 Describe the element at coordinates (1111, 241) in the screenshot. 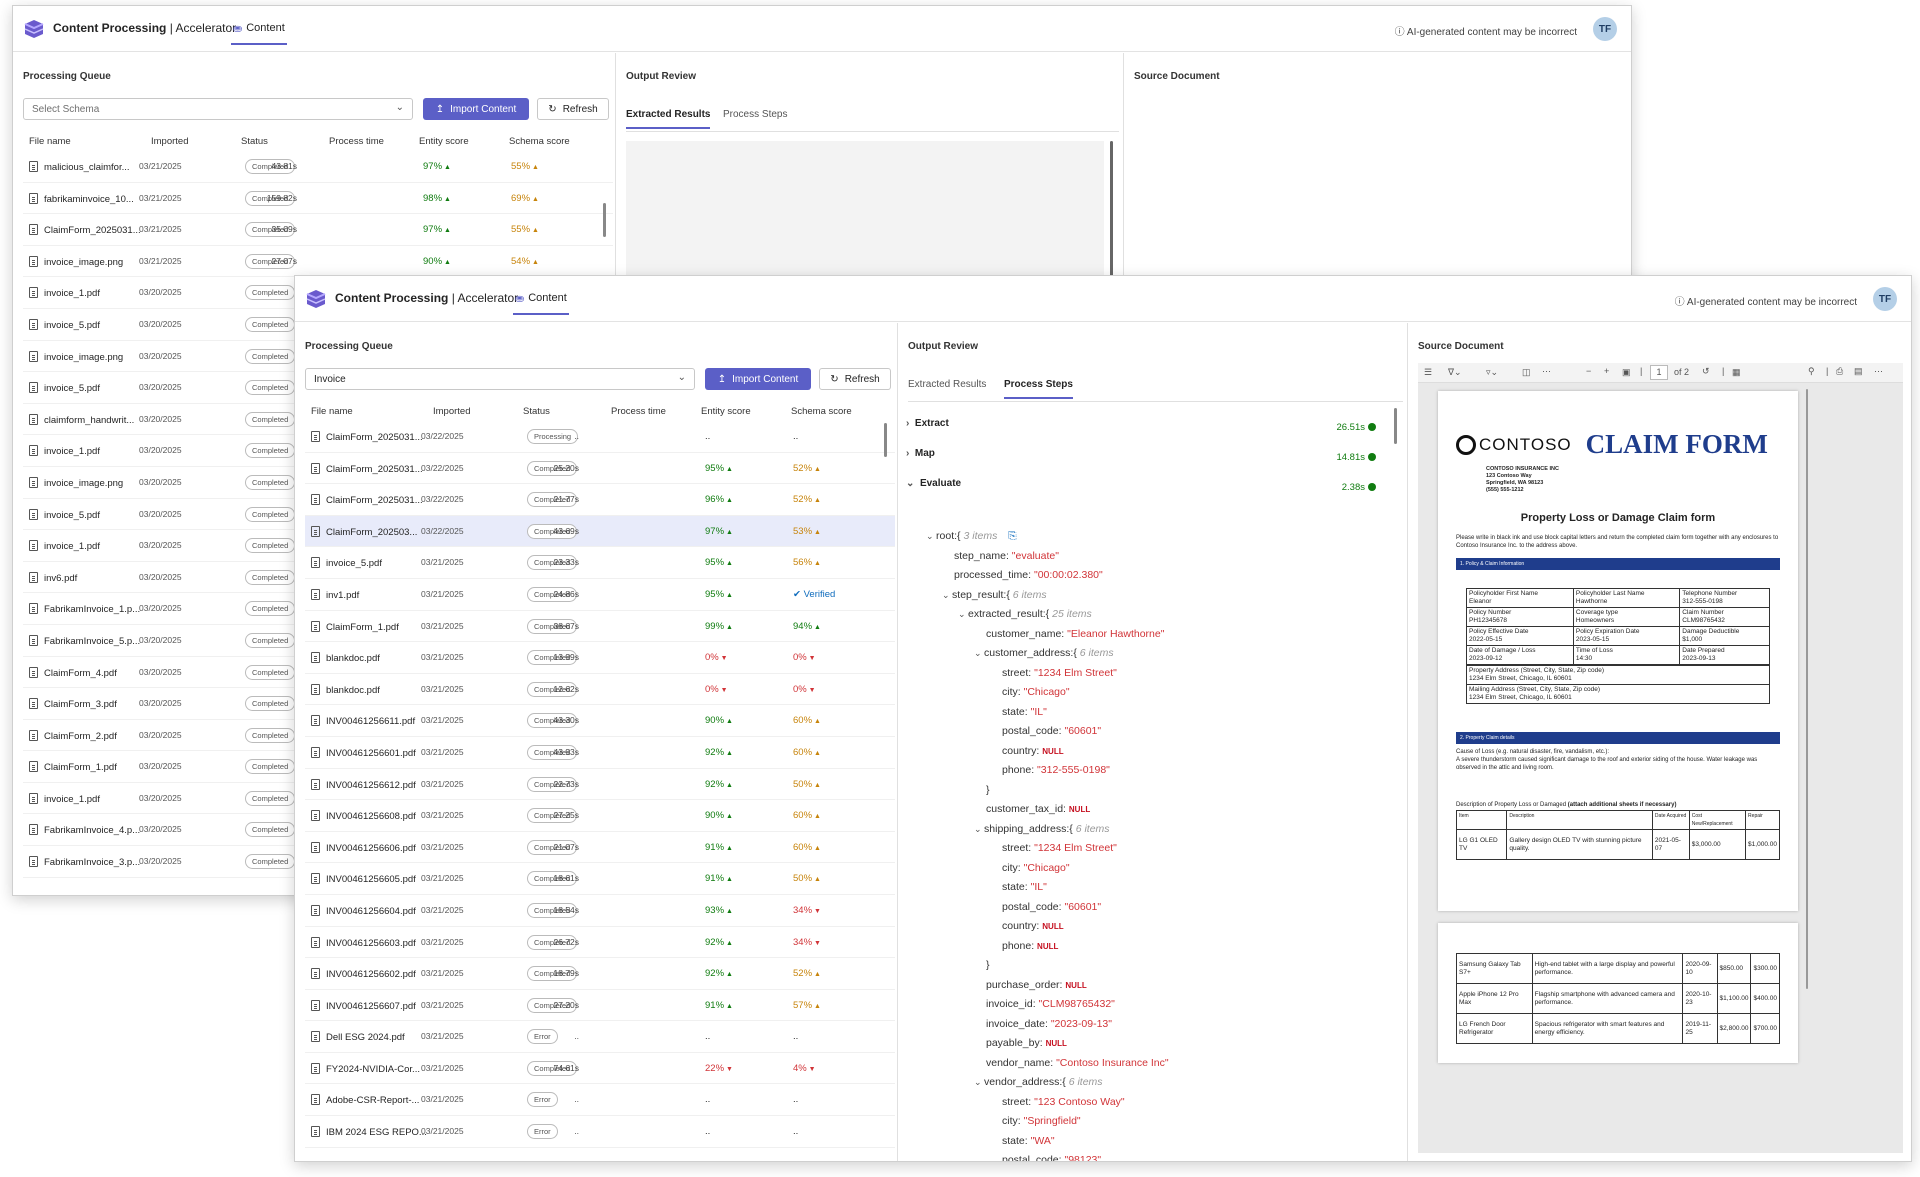

I see `results-scrollbar` at that location.